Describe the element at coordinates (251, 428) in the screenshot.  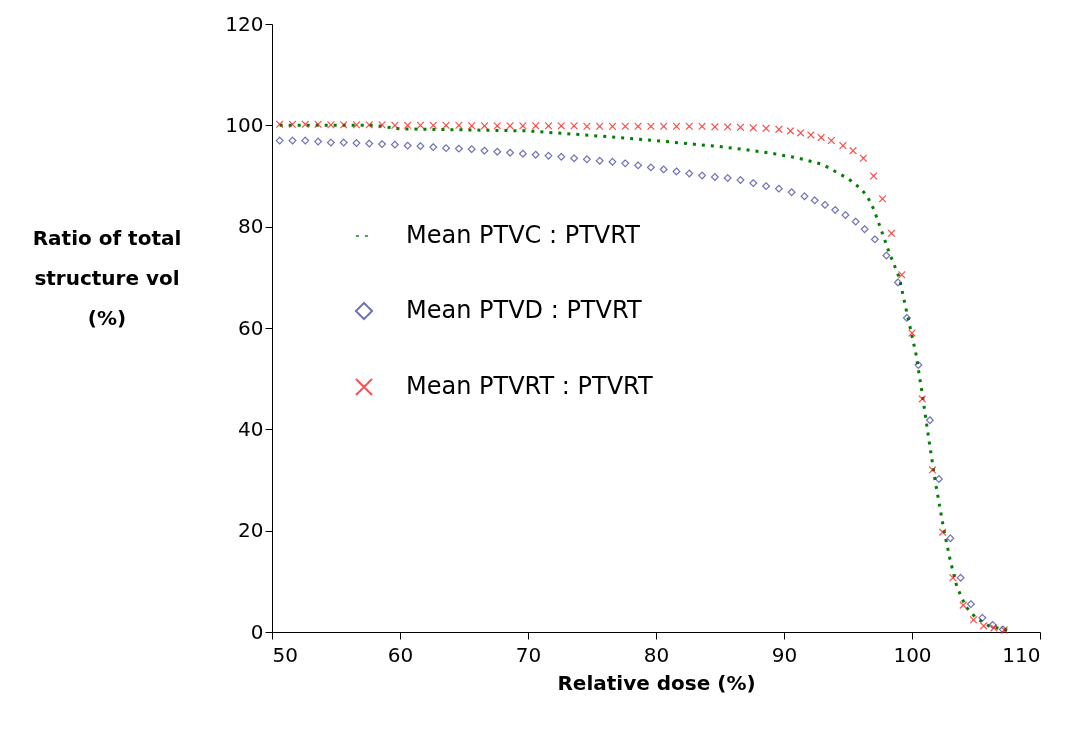
I see `y-tick-label: 40` at that location.